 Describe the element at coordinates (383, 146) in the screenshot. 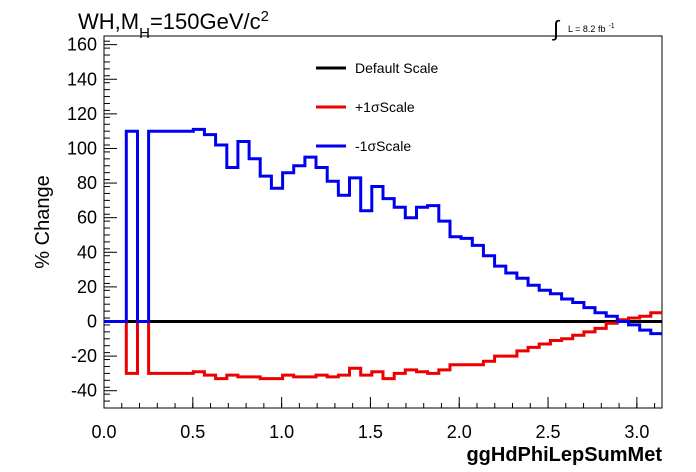

I see `legend-entry: -1σScale` at that location.